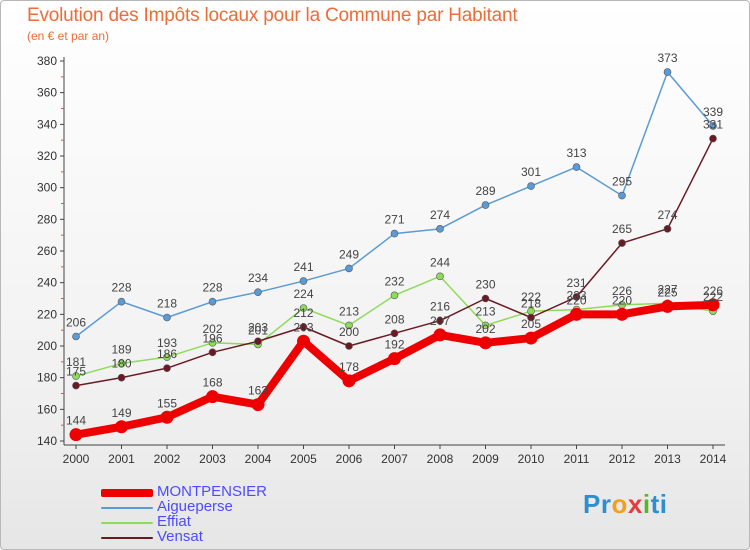  What do you see at coordinates (76, 323) in the screenshot?
I see `data-label: 206` at bounding box center [76, 323].